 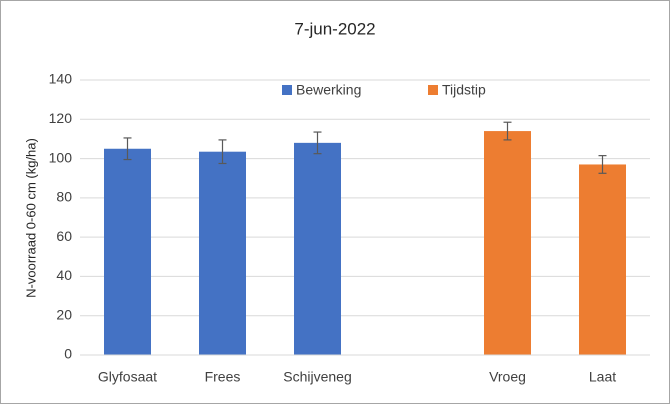 What do you see at coordinates (464, 90) in the screenshot?
I see `legend-label: Tijdstip` at bounding box center [464, 90].